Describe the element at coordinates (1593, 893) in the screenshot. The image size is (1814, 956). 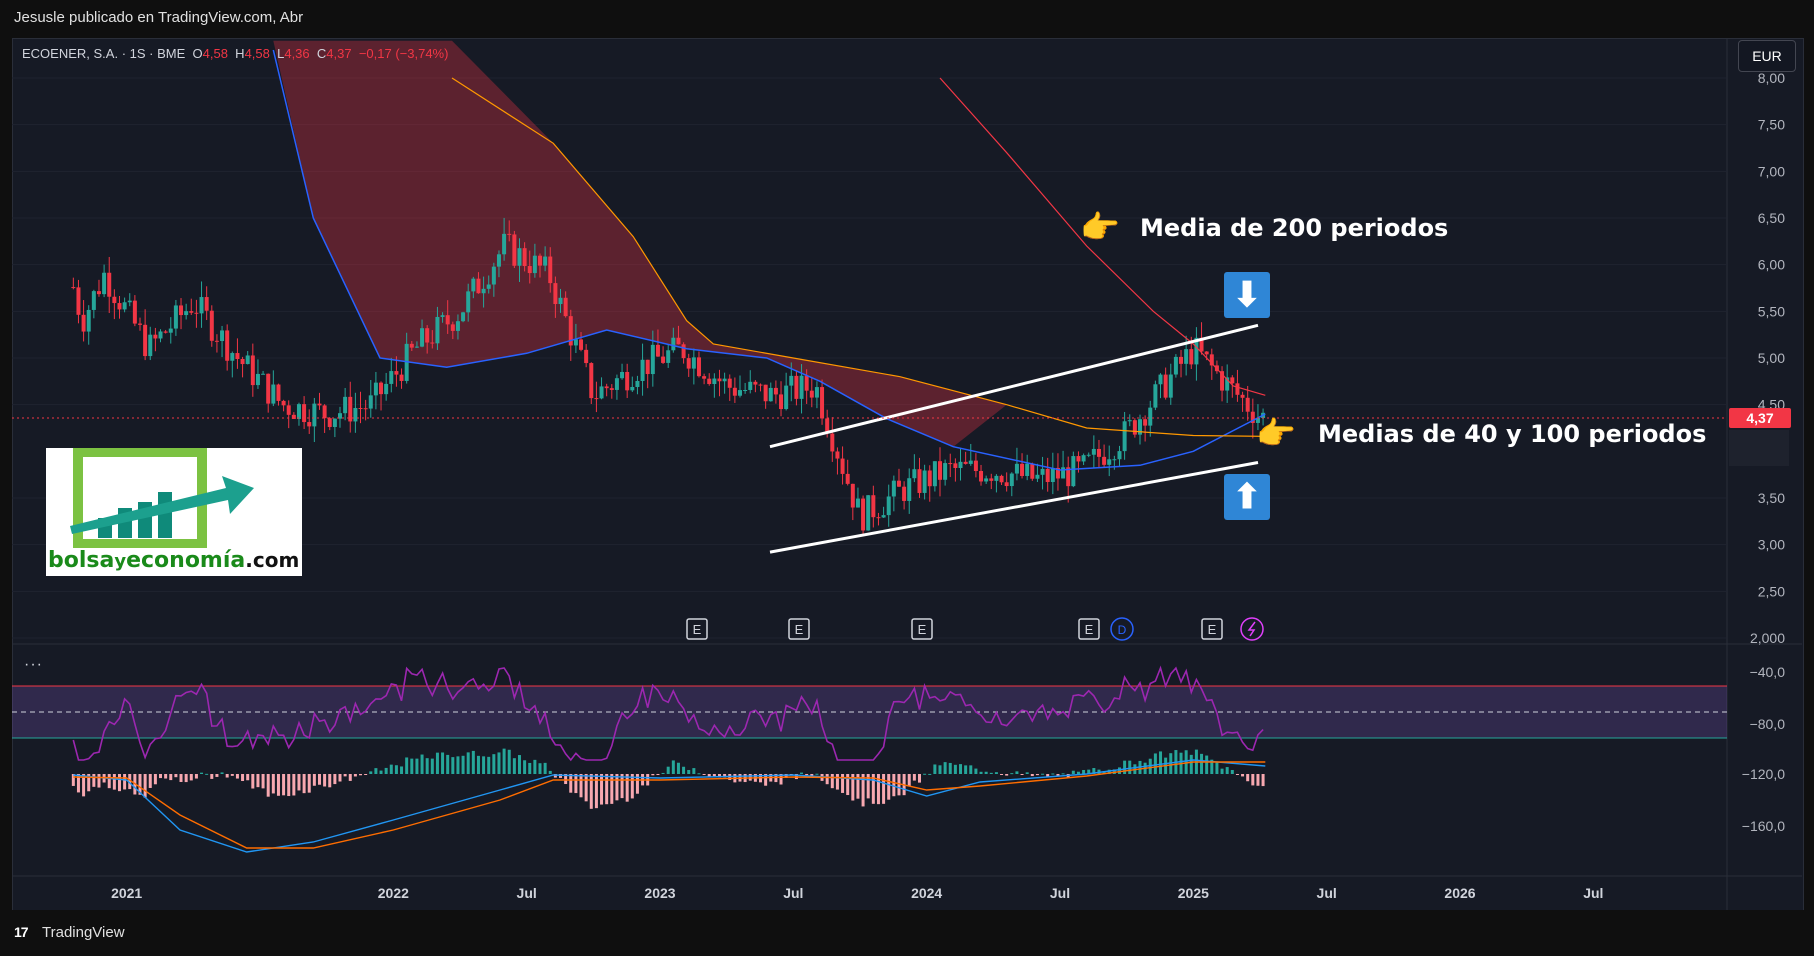
I see `time-tick-label: Jul` at that location.